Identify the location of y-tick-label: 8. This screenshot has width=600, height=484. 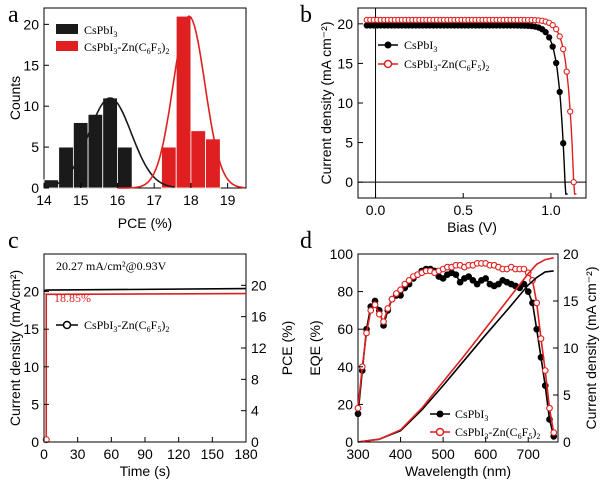
(255, 379).